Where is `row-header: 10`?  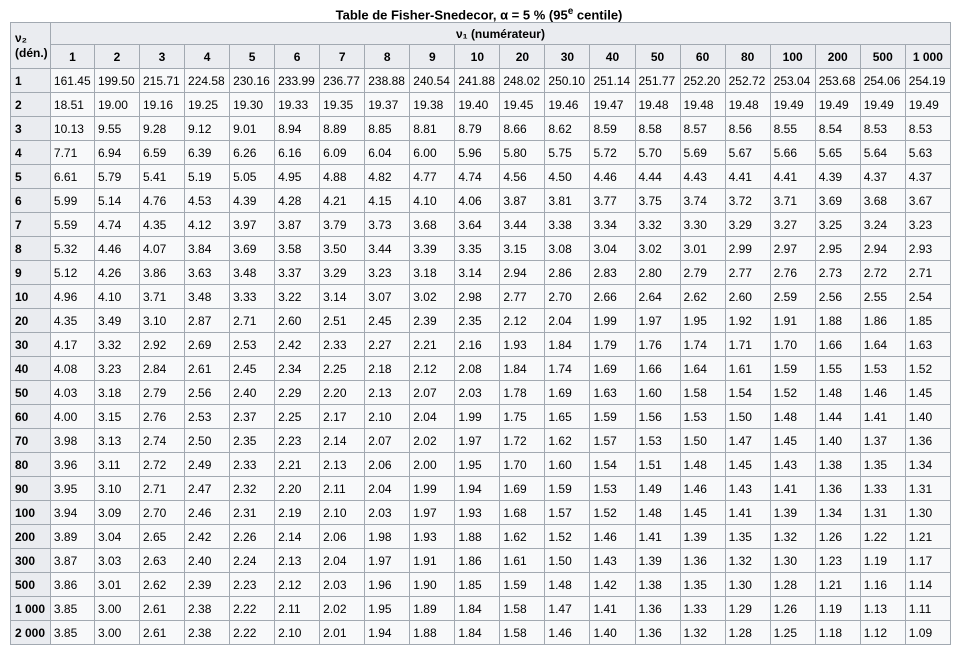
row-header: 10 is located at coordinates (30, 296).